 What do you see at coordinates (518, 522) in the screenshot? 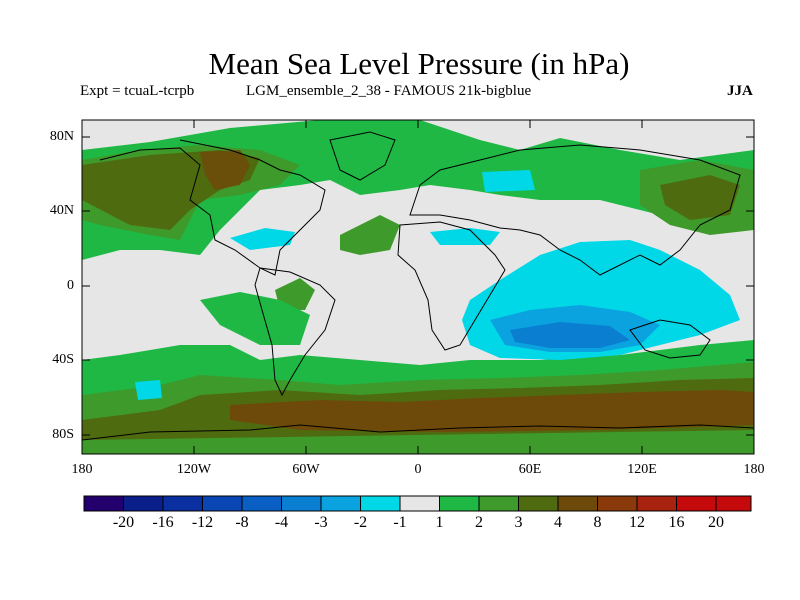
I see `colorbar-label-3: 3` at bounding box center [518, 522].